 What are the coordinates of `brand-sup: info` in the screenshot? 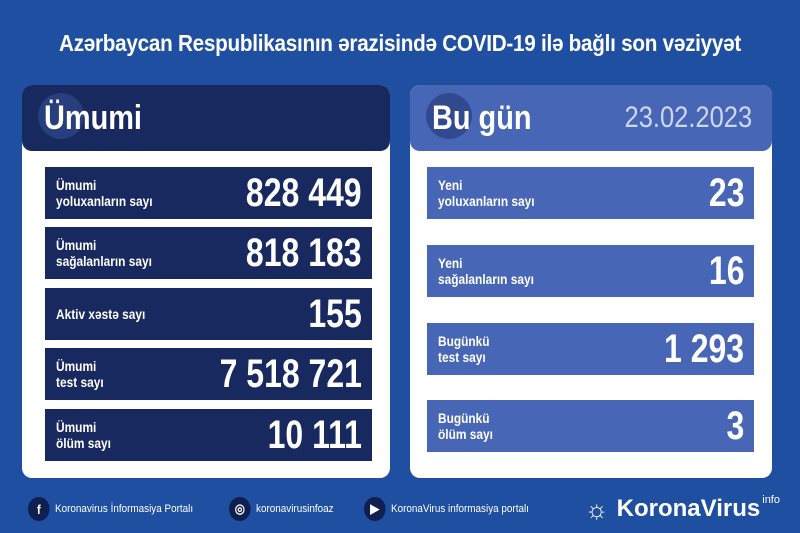 It's located at (771, 499).